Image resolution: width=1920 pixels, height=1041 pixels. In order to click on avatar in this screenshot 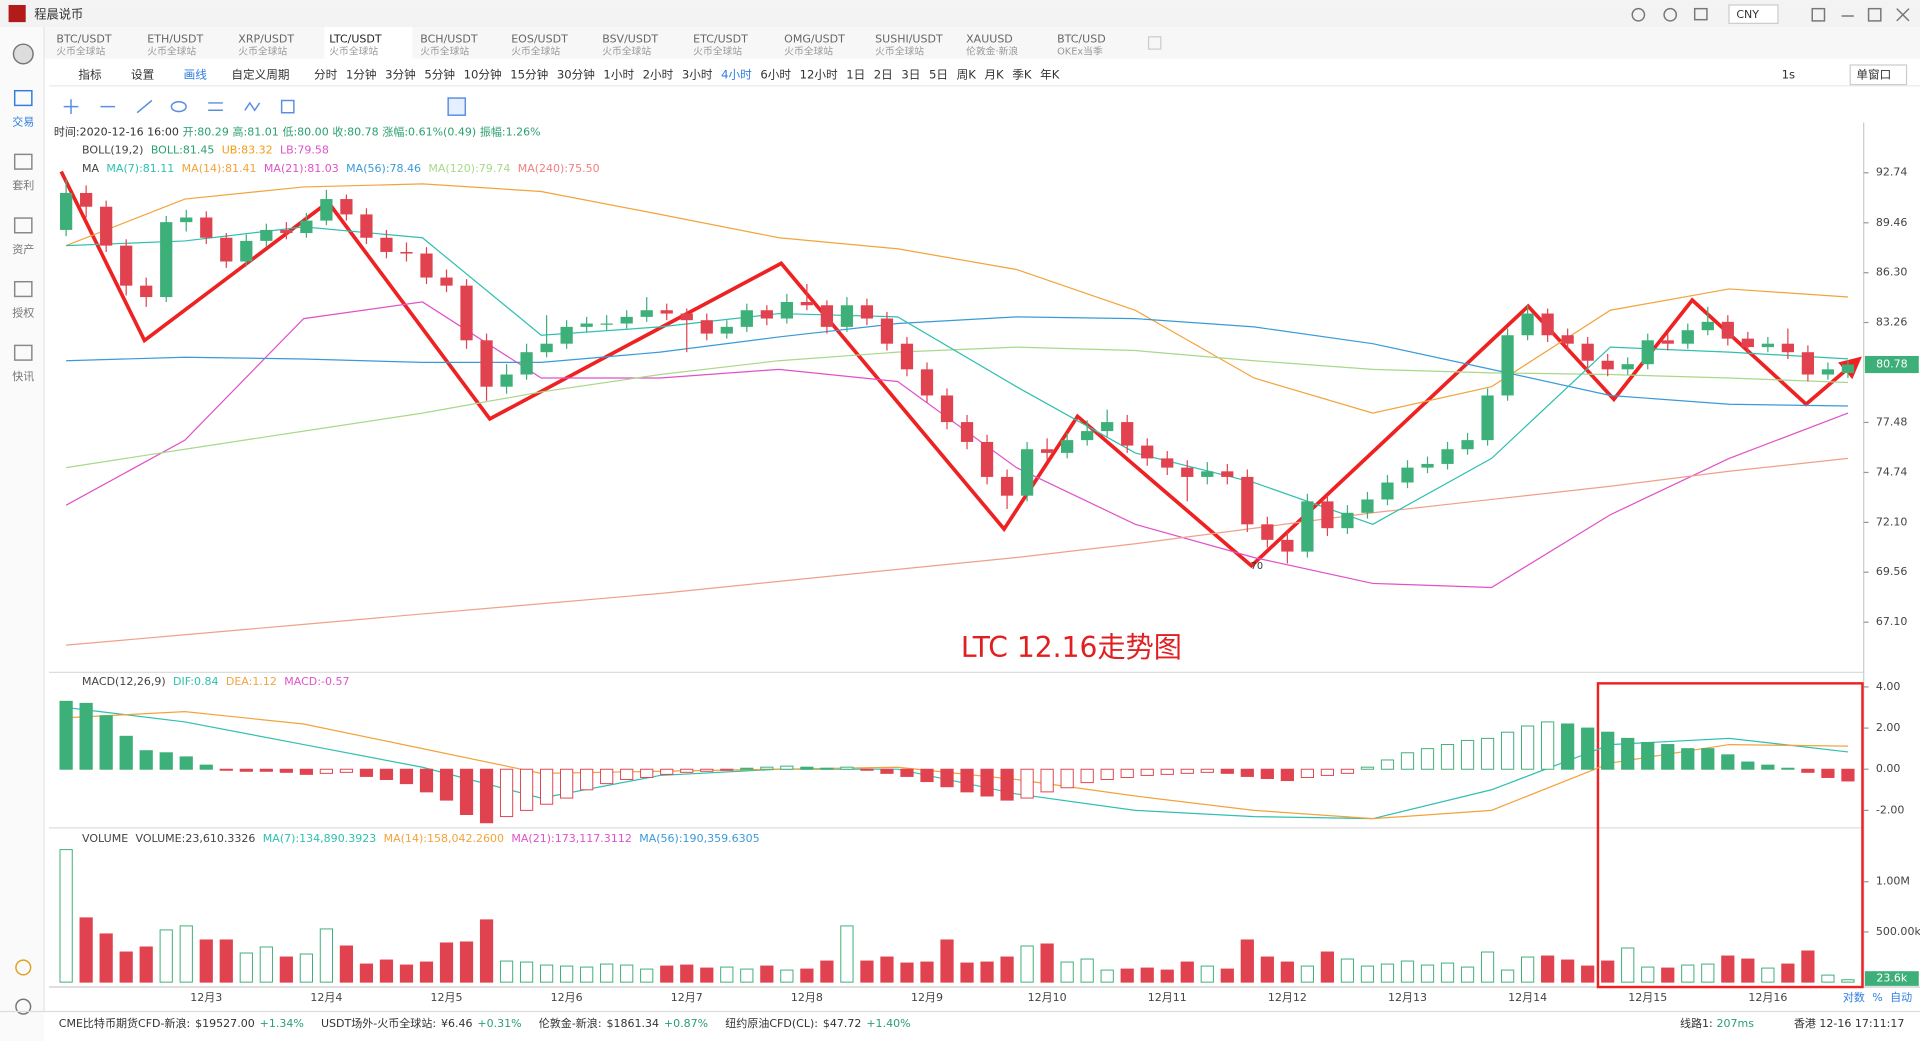, I will do `click(23, 54)`.